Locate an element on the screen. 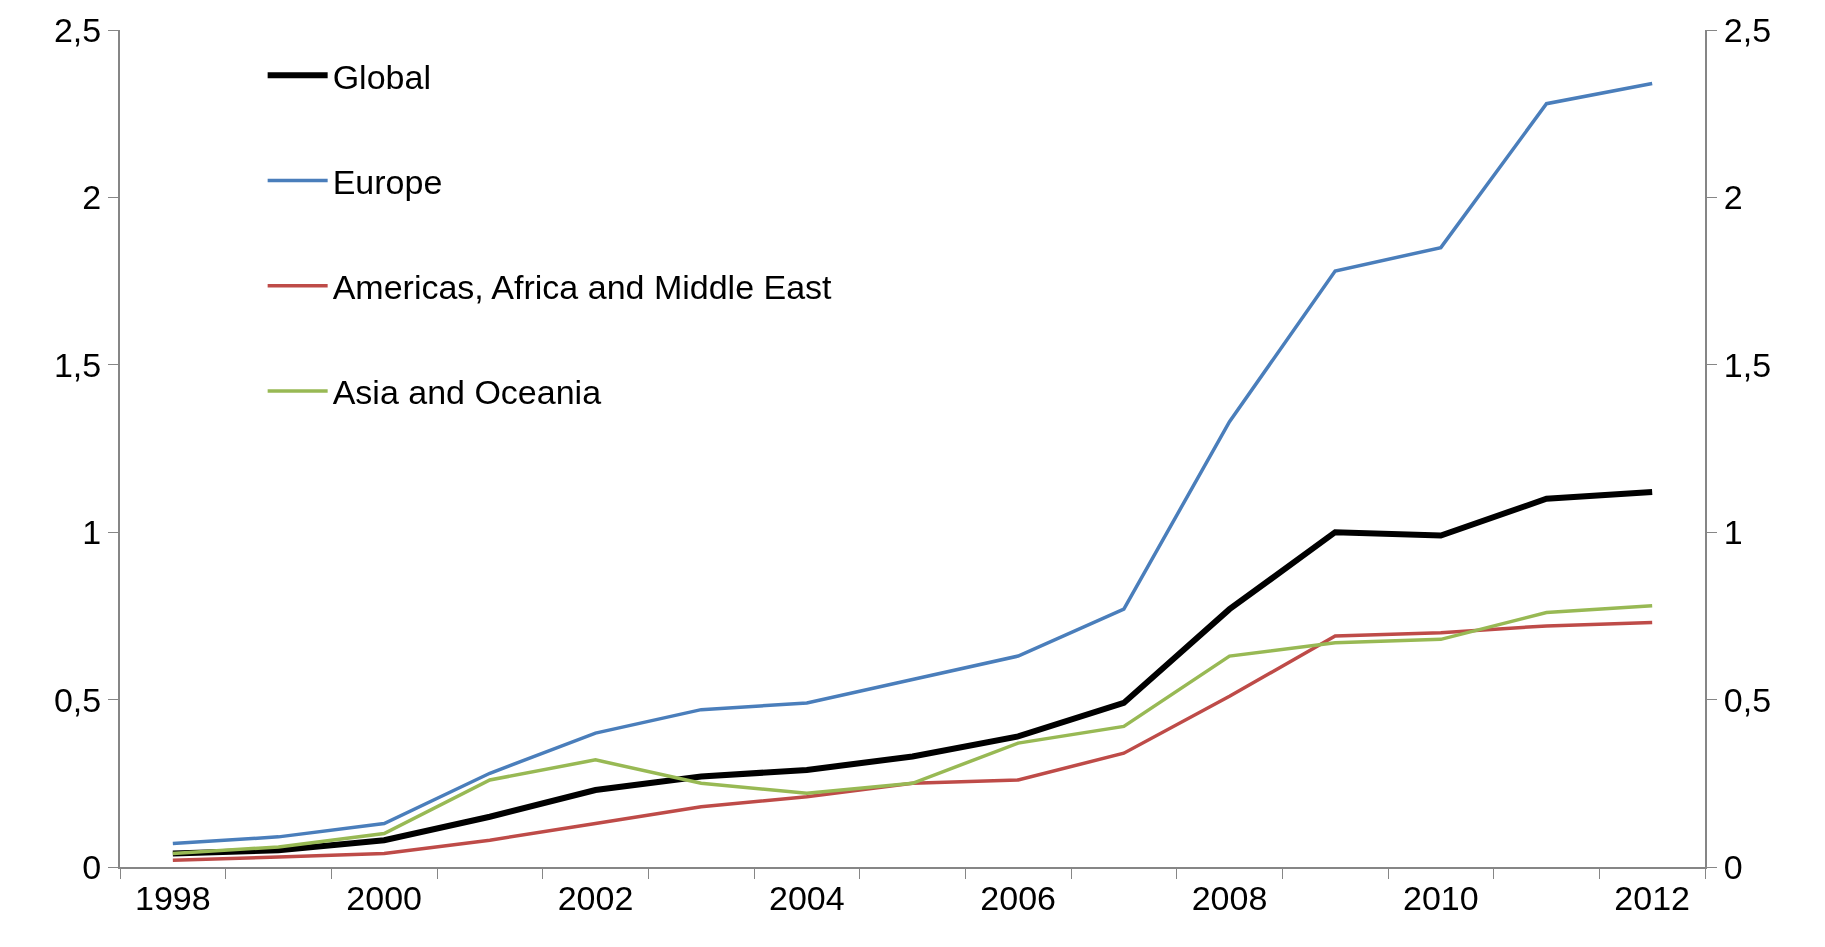 This screenshot has height=947, width=1825. y2-tick-label: 2 is located at coordinates (1733, 197).